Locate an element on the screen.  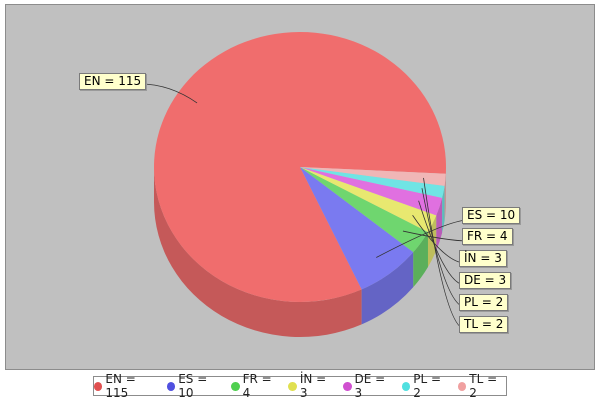
pie-wall-pl is located at coordinates (443, 209).